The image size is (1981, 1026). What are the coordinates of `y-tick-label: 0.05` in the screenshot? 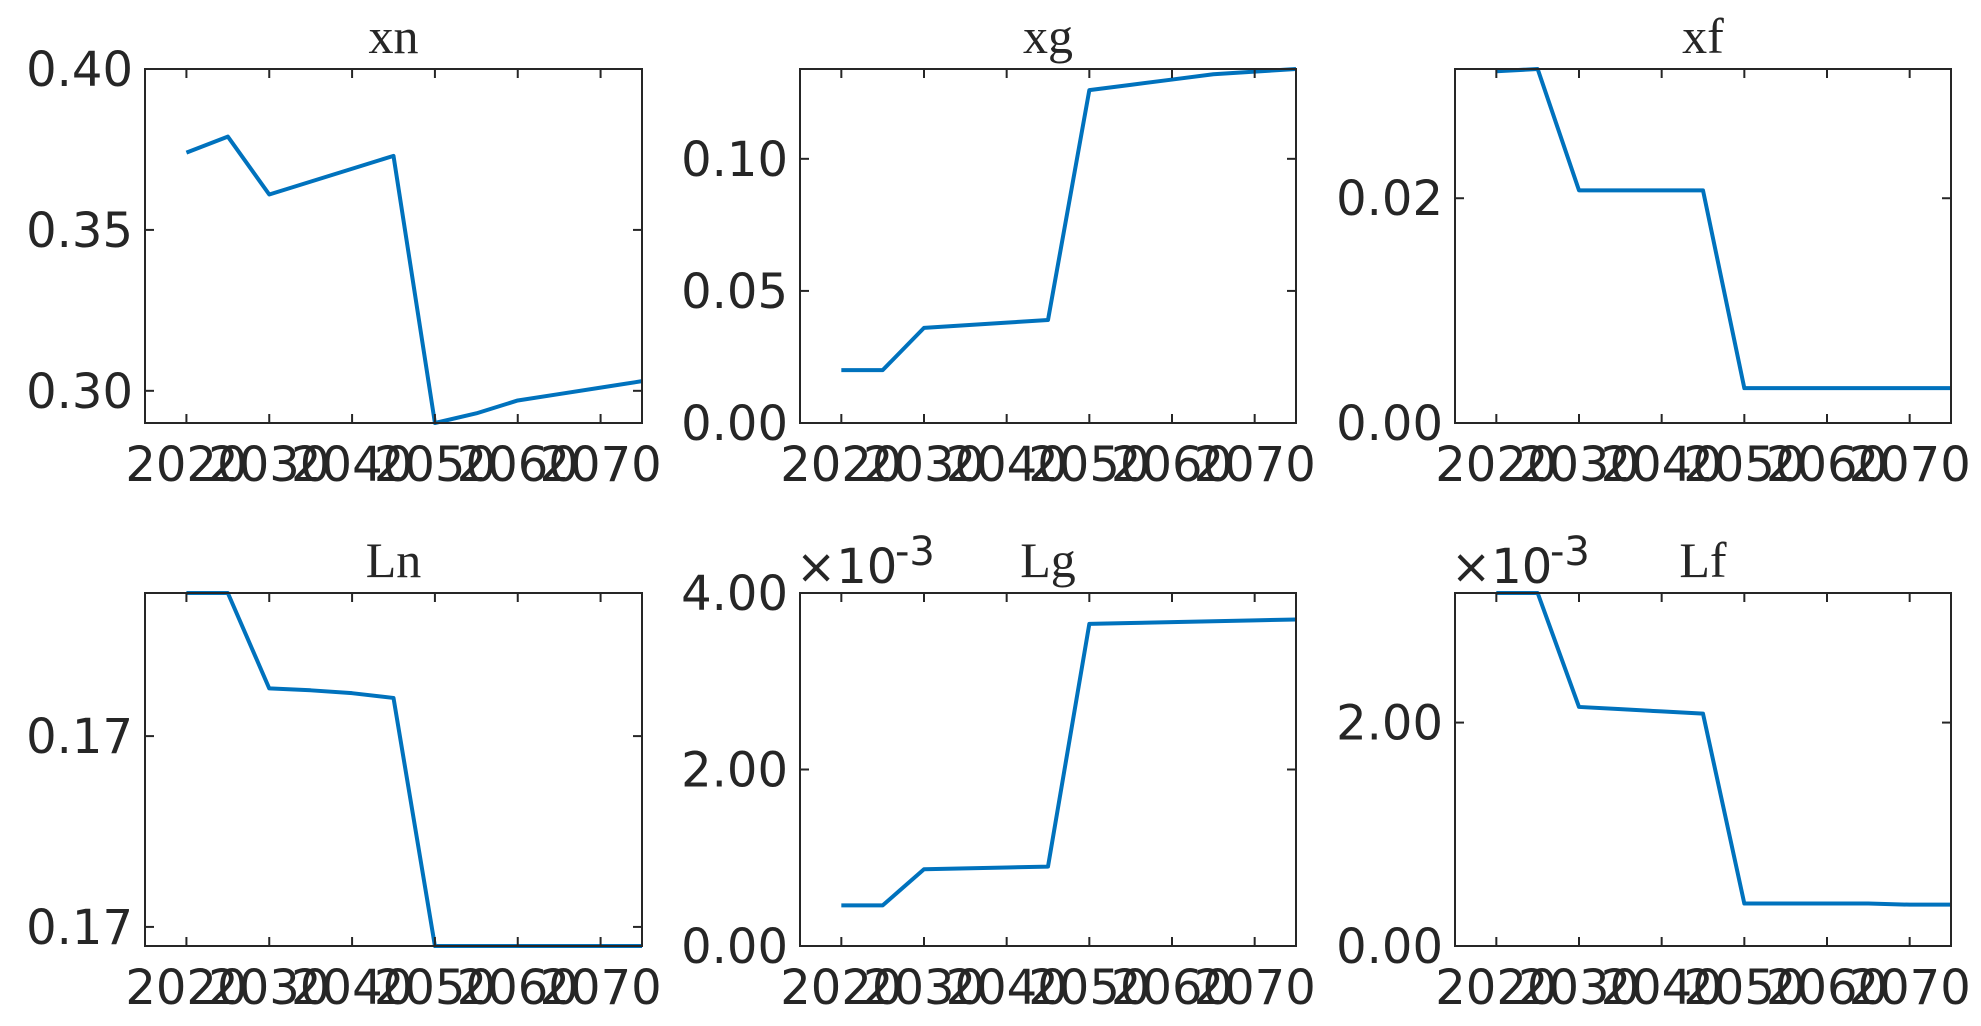 It's located at (734, 292).